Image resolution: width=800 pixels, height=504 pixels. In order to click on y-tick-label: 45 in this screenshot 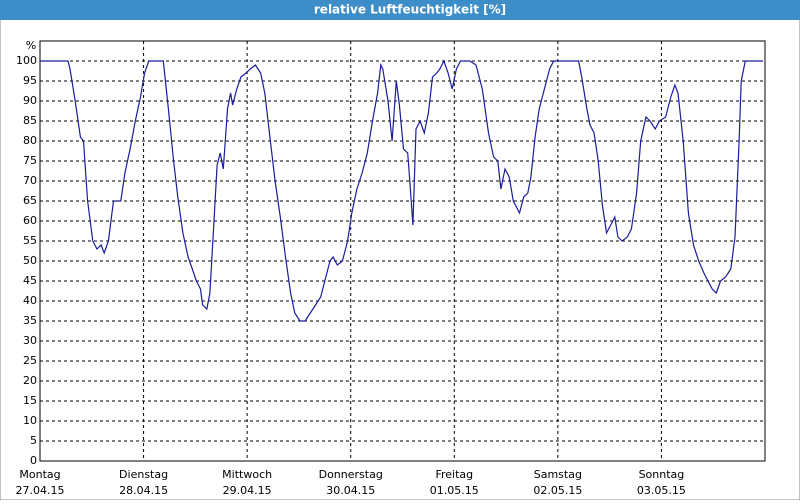, I will do `click(30, 280)`.